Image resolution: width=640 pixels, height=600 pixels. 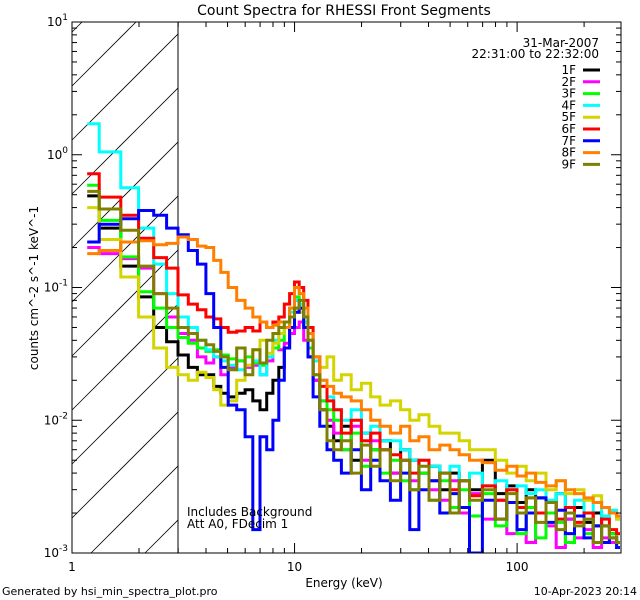 I want to click on legend-label-9F: 9F, so click(x=568, y=164).